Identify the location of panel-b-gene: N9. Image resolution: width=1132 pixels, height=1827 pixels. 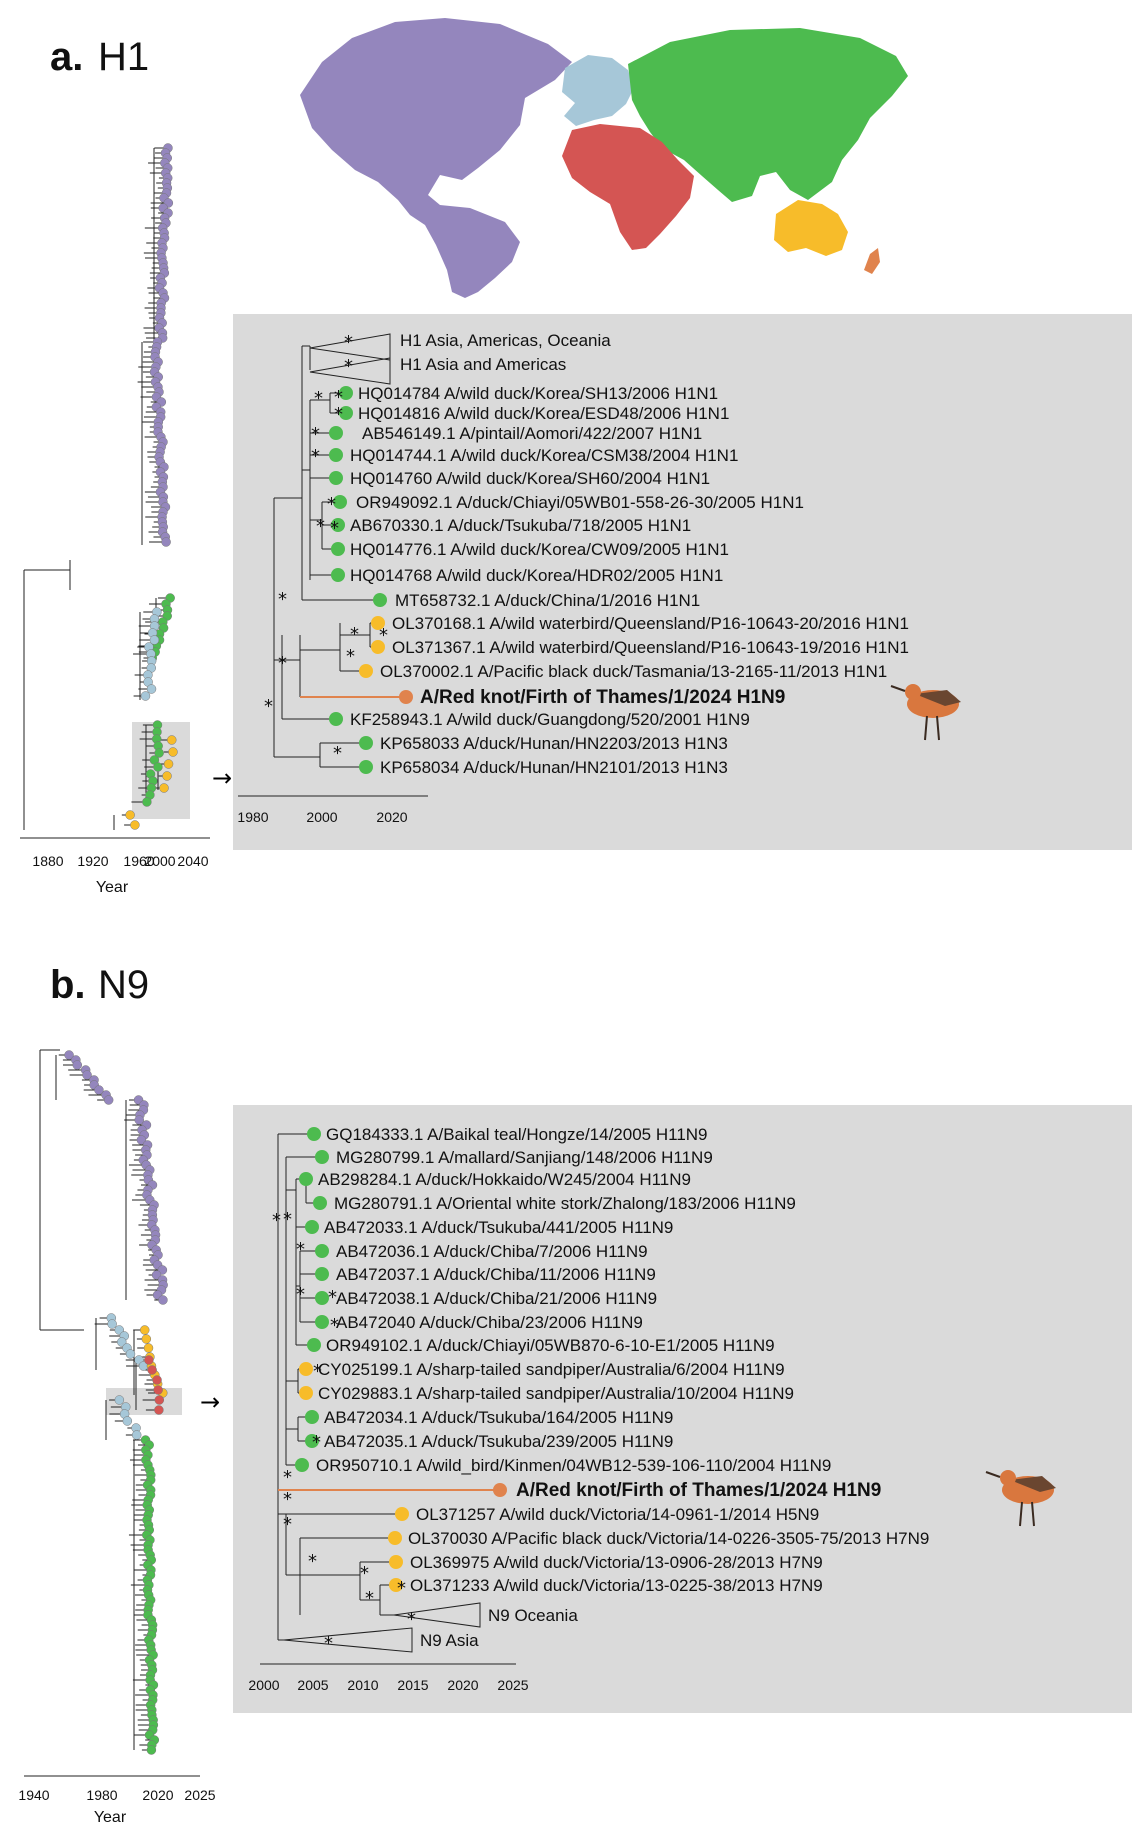
(123, 985).